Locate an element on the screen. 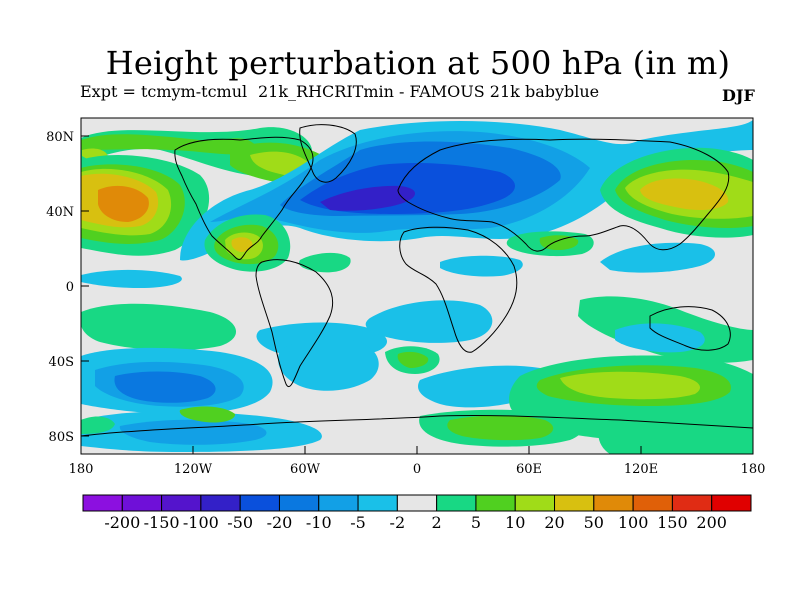 The height and width of the screenshot is (600, 800). contour-neg2-tropics-c is located at coordinates (131, 278).